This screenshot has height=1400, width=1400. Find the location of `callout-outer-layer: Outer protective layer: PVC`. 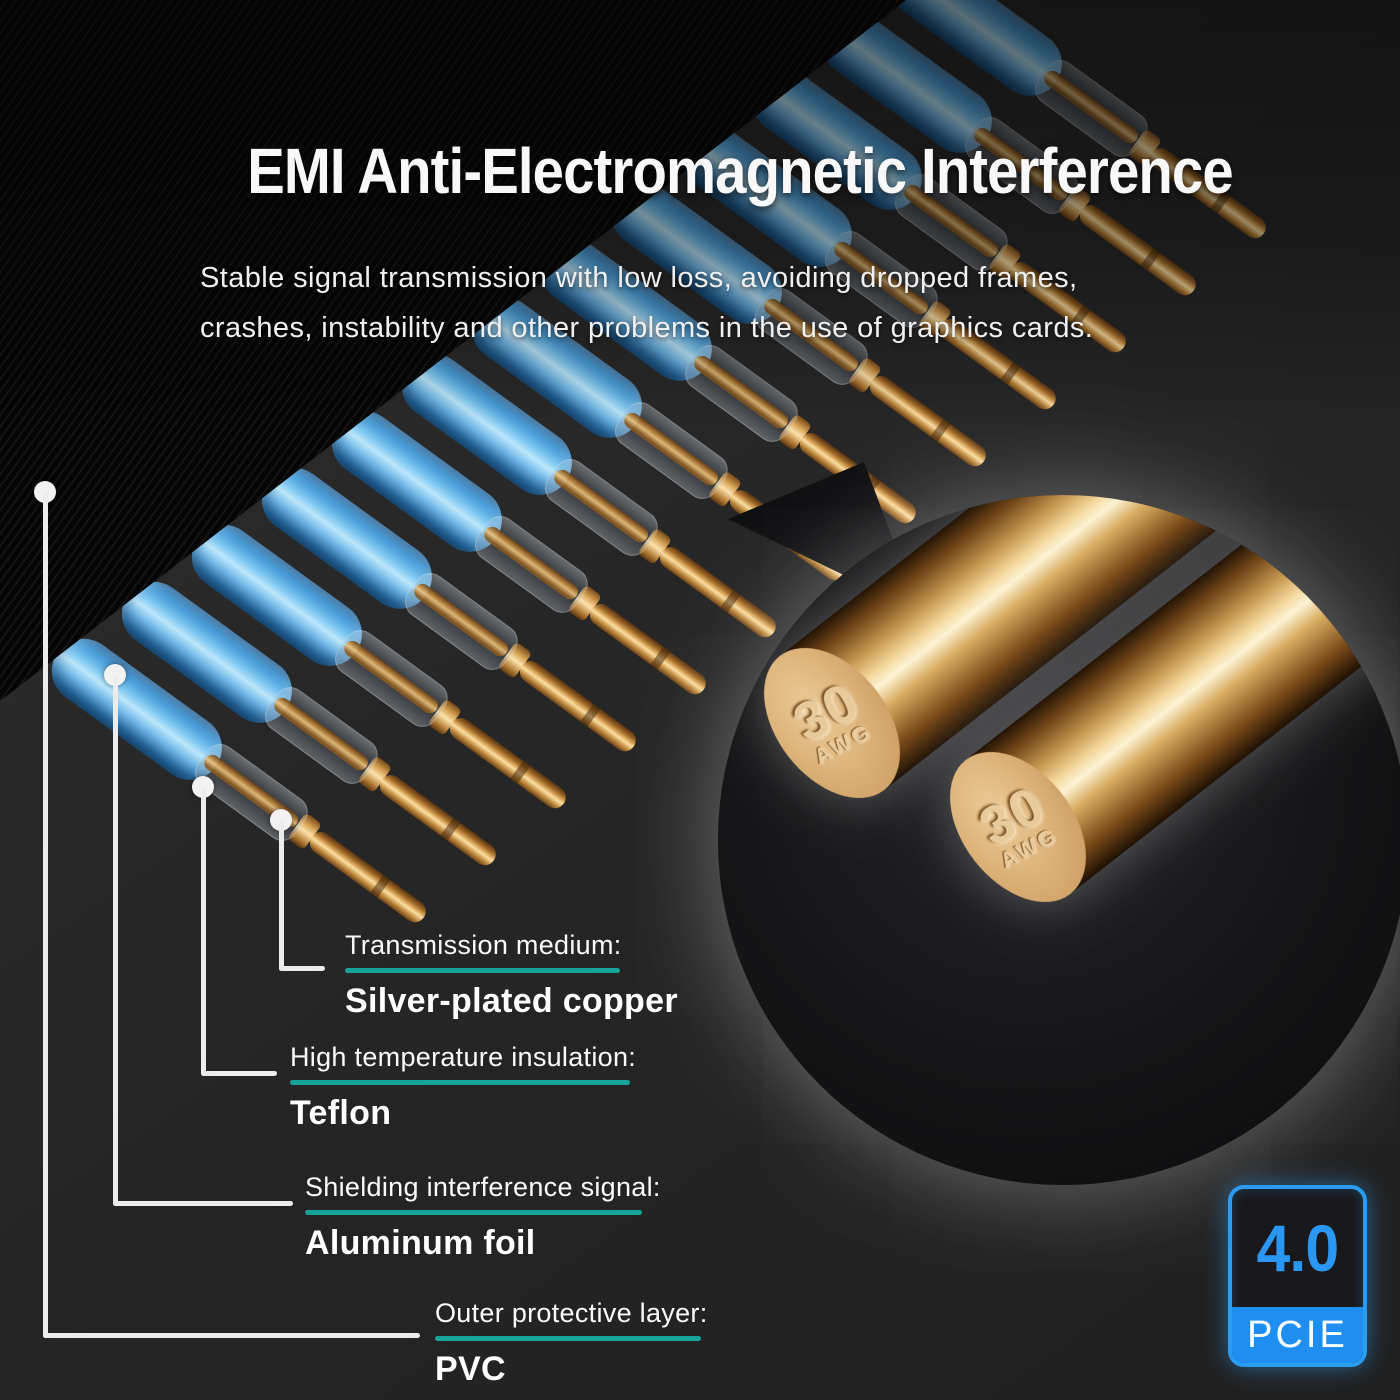

callout-outer-layer: Outer protective layer: PVC is located at coordinates (571, 1343).